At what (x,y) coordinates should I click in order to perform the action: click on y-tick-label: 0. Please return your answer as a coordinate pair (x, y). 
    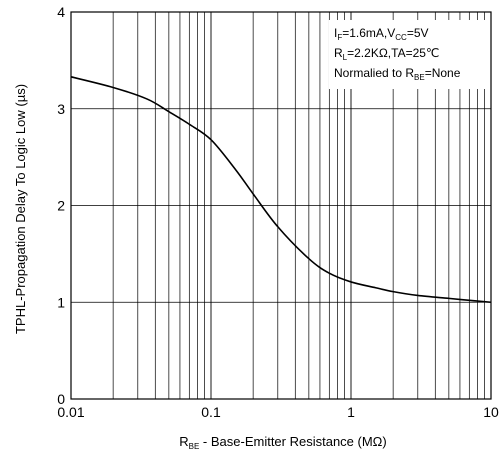
    Looking at the image, I should click on (61, 399).